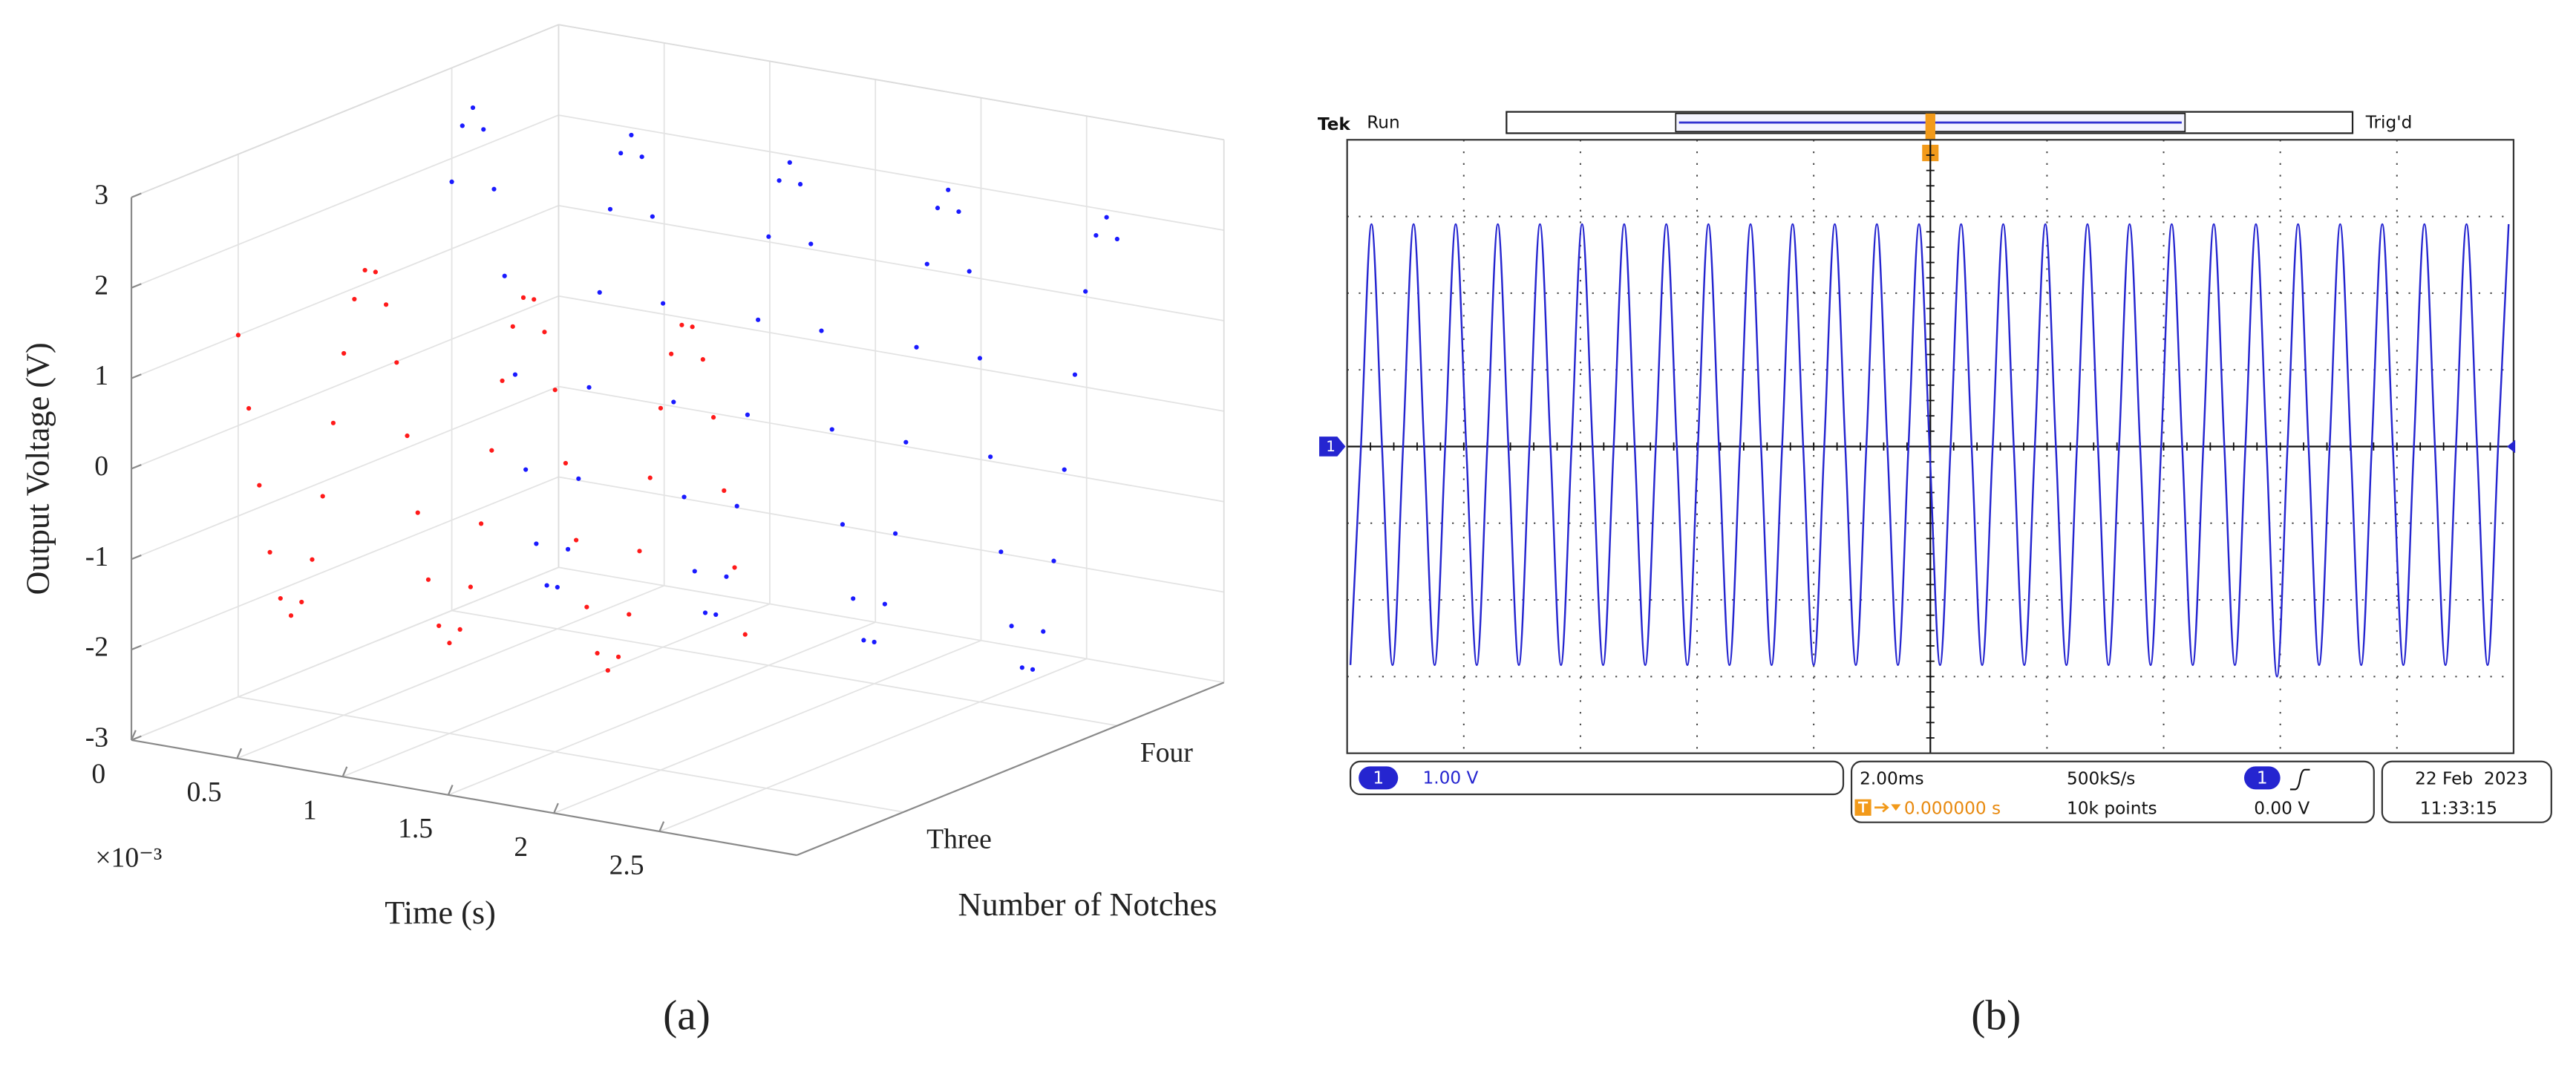 The image size is (2576, 1069). Describe the element at coordinates (310, 811) in the screenshot. I see `x-tick-label: 1` at that location.